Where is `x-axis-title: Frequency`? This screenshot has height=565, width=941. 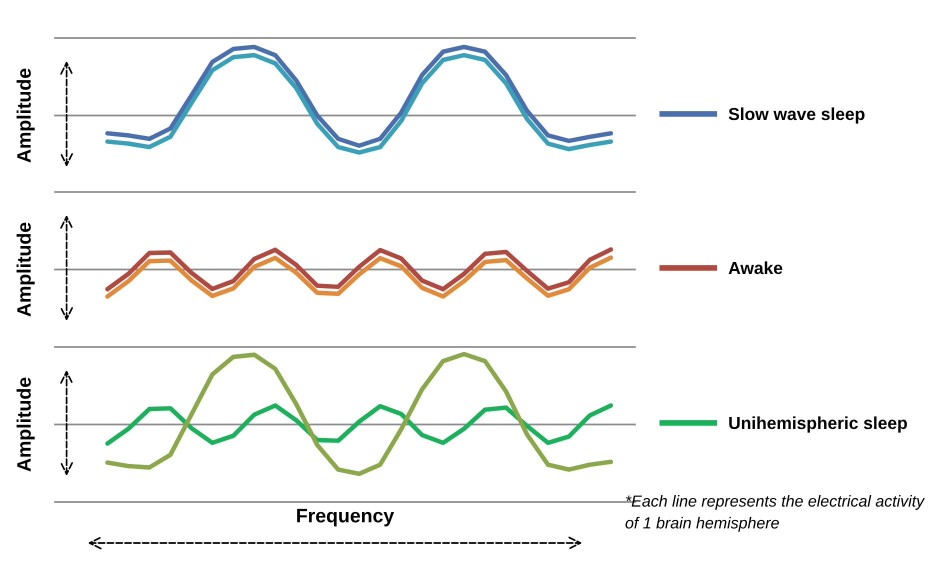 x-axis-title: Frequency is located at coordinates (345, 517).